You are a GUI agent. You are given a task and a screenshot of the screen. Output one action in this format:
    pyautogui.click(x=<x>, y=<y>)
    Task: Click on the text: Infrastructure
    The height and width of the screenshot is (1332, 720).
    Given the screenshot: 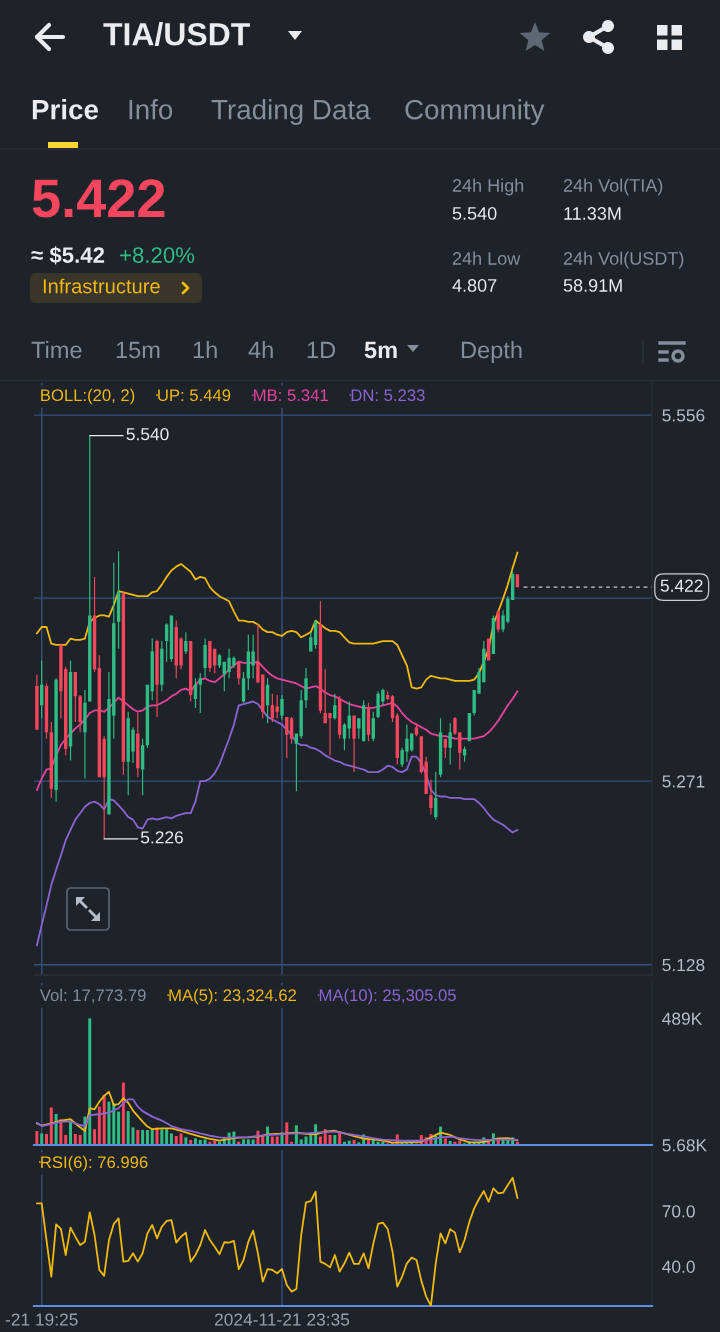 What is the action you would take?
    pyautogui.click(x=101, y=286)
    